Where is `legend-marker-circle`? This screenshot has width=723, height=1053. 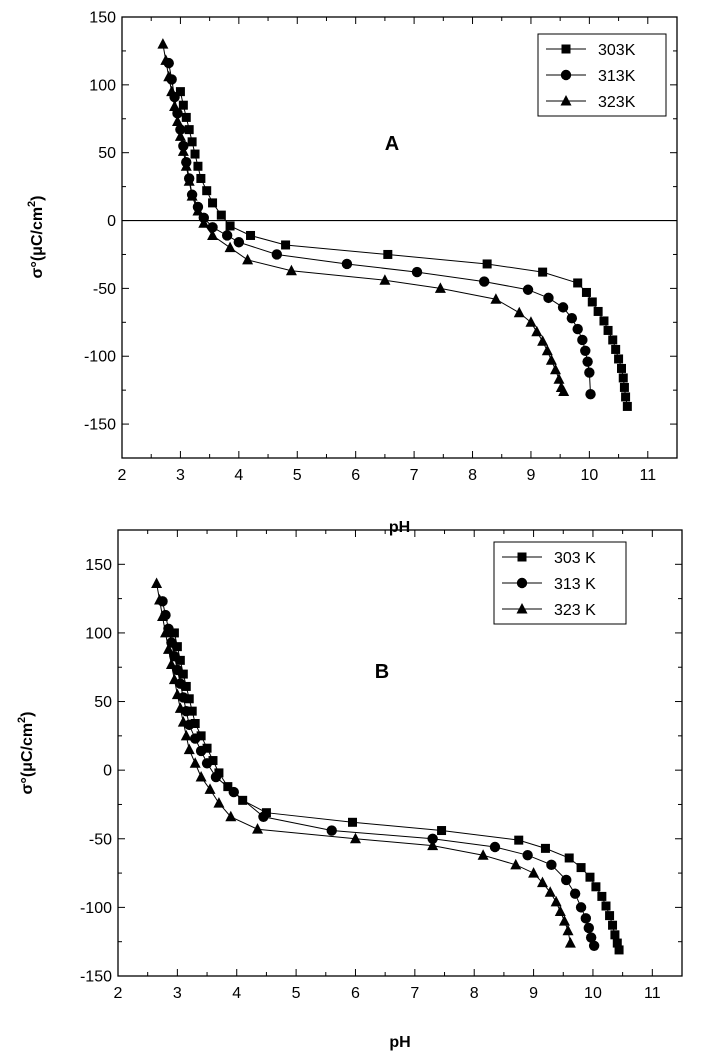 legend-marker-circle is located at coordinates (566, 75).